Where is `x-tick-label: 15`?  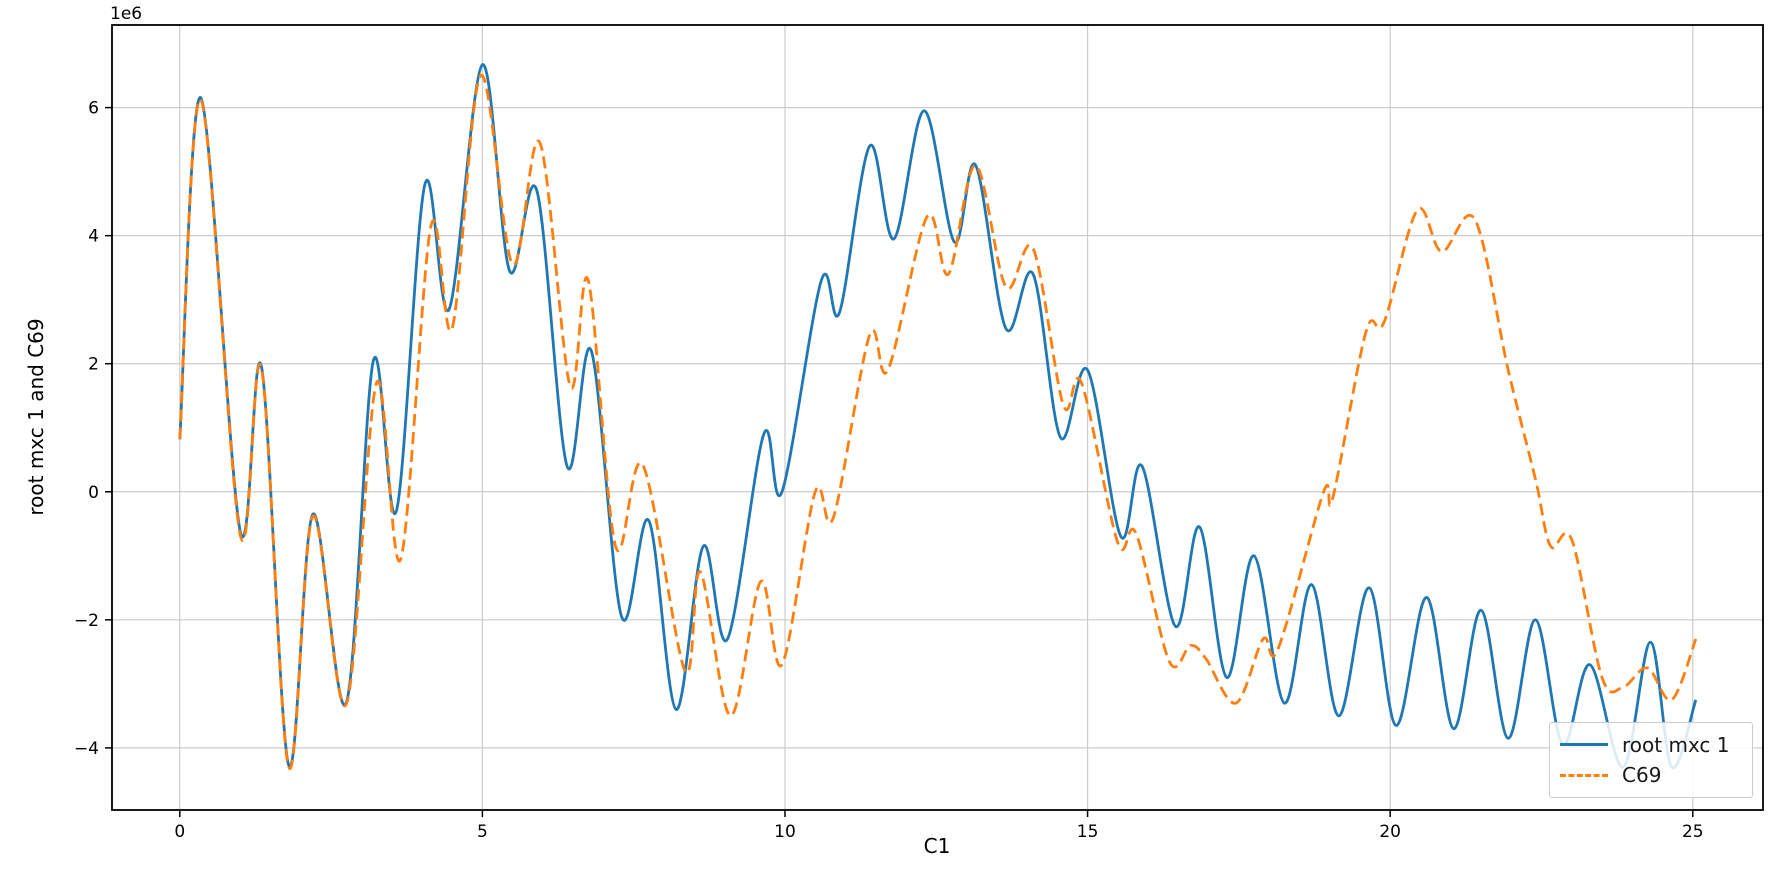
x-tick-label: 15 is located at coordinates (1088, 832).